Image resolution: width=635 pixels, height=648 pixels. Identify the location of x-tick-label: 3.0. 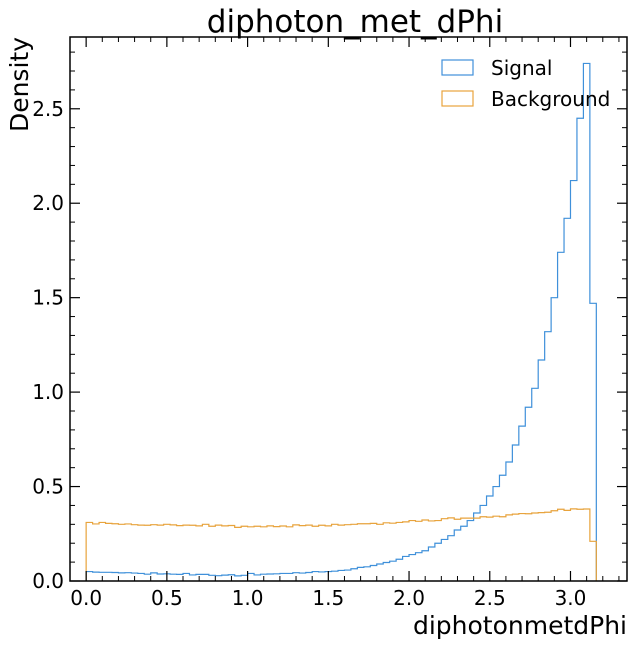
(571, 598).